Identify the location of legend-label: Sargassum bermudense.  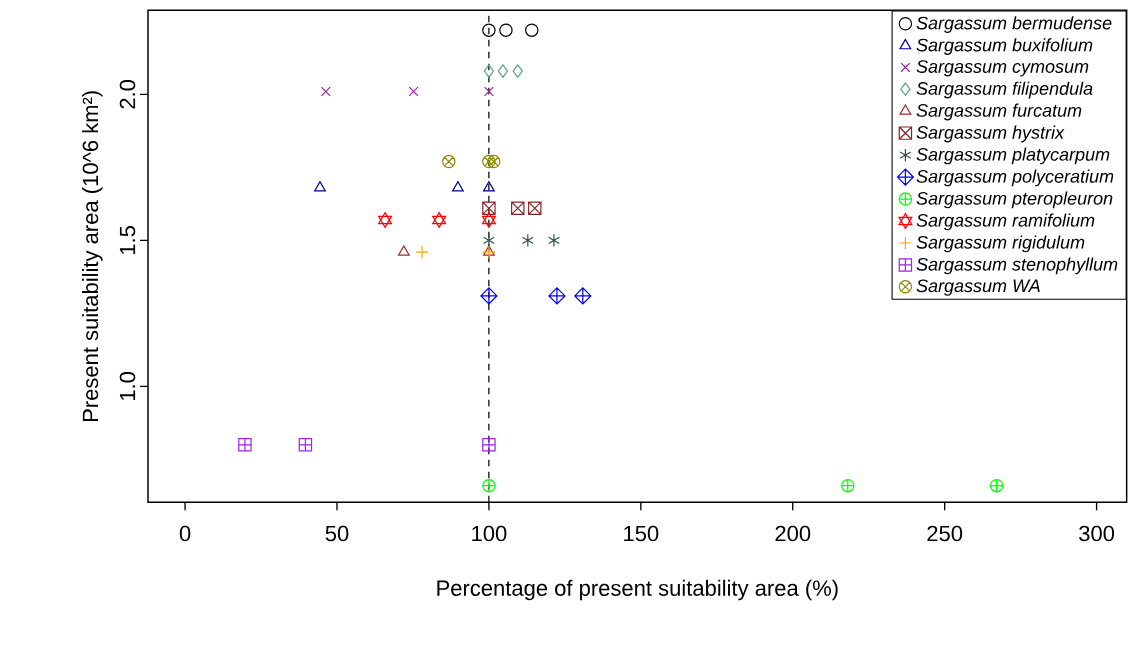
(1014, 24).